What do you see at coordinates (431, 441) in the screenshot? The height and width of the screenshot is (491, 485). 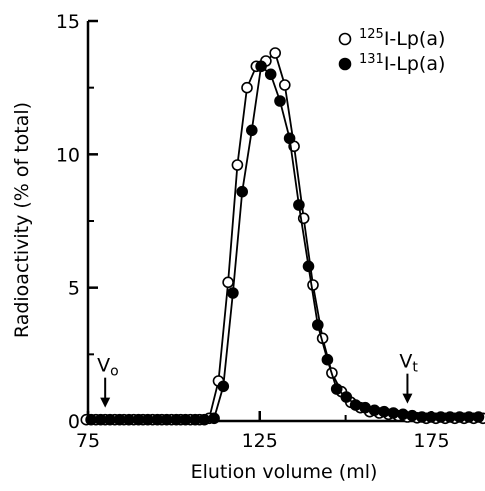 I see `x-tick-label: 175` at bounding box center [431, 441].